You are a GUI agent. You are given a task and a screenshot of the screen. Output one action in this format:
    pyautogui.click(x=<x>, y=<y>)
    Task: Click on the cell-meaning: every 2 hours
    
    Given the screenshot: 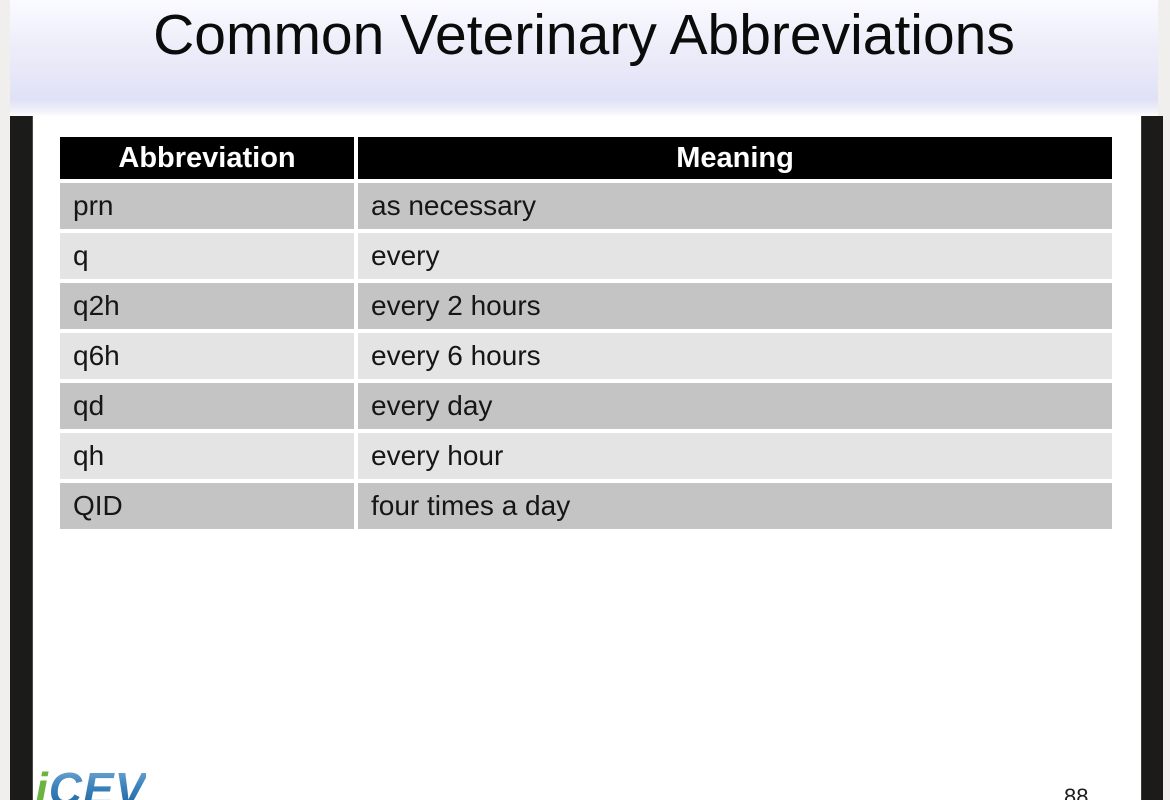 What is the action you would take?
    pyautogui.click(x=735, y=306)
    